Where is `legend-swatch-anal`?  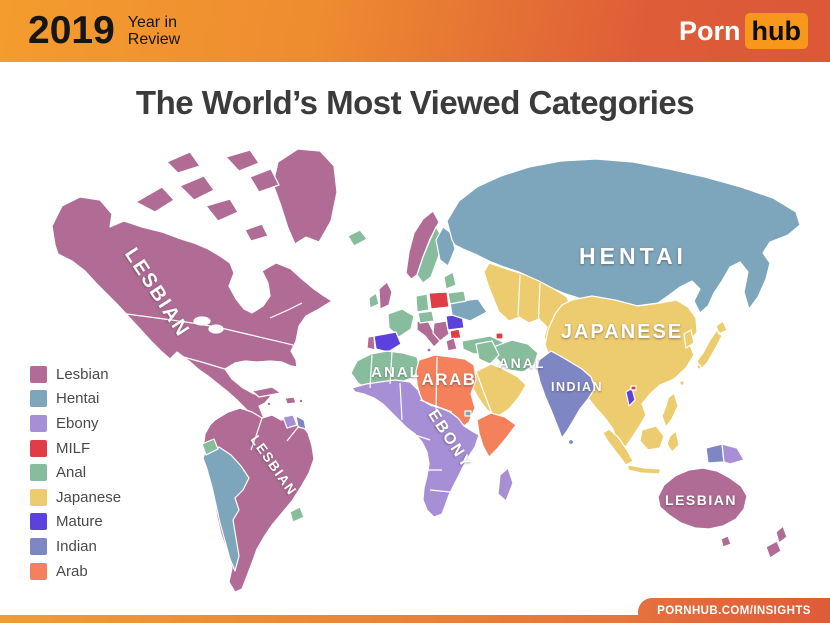 legend-swatch-anal is located at coordinates (38, 473).